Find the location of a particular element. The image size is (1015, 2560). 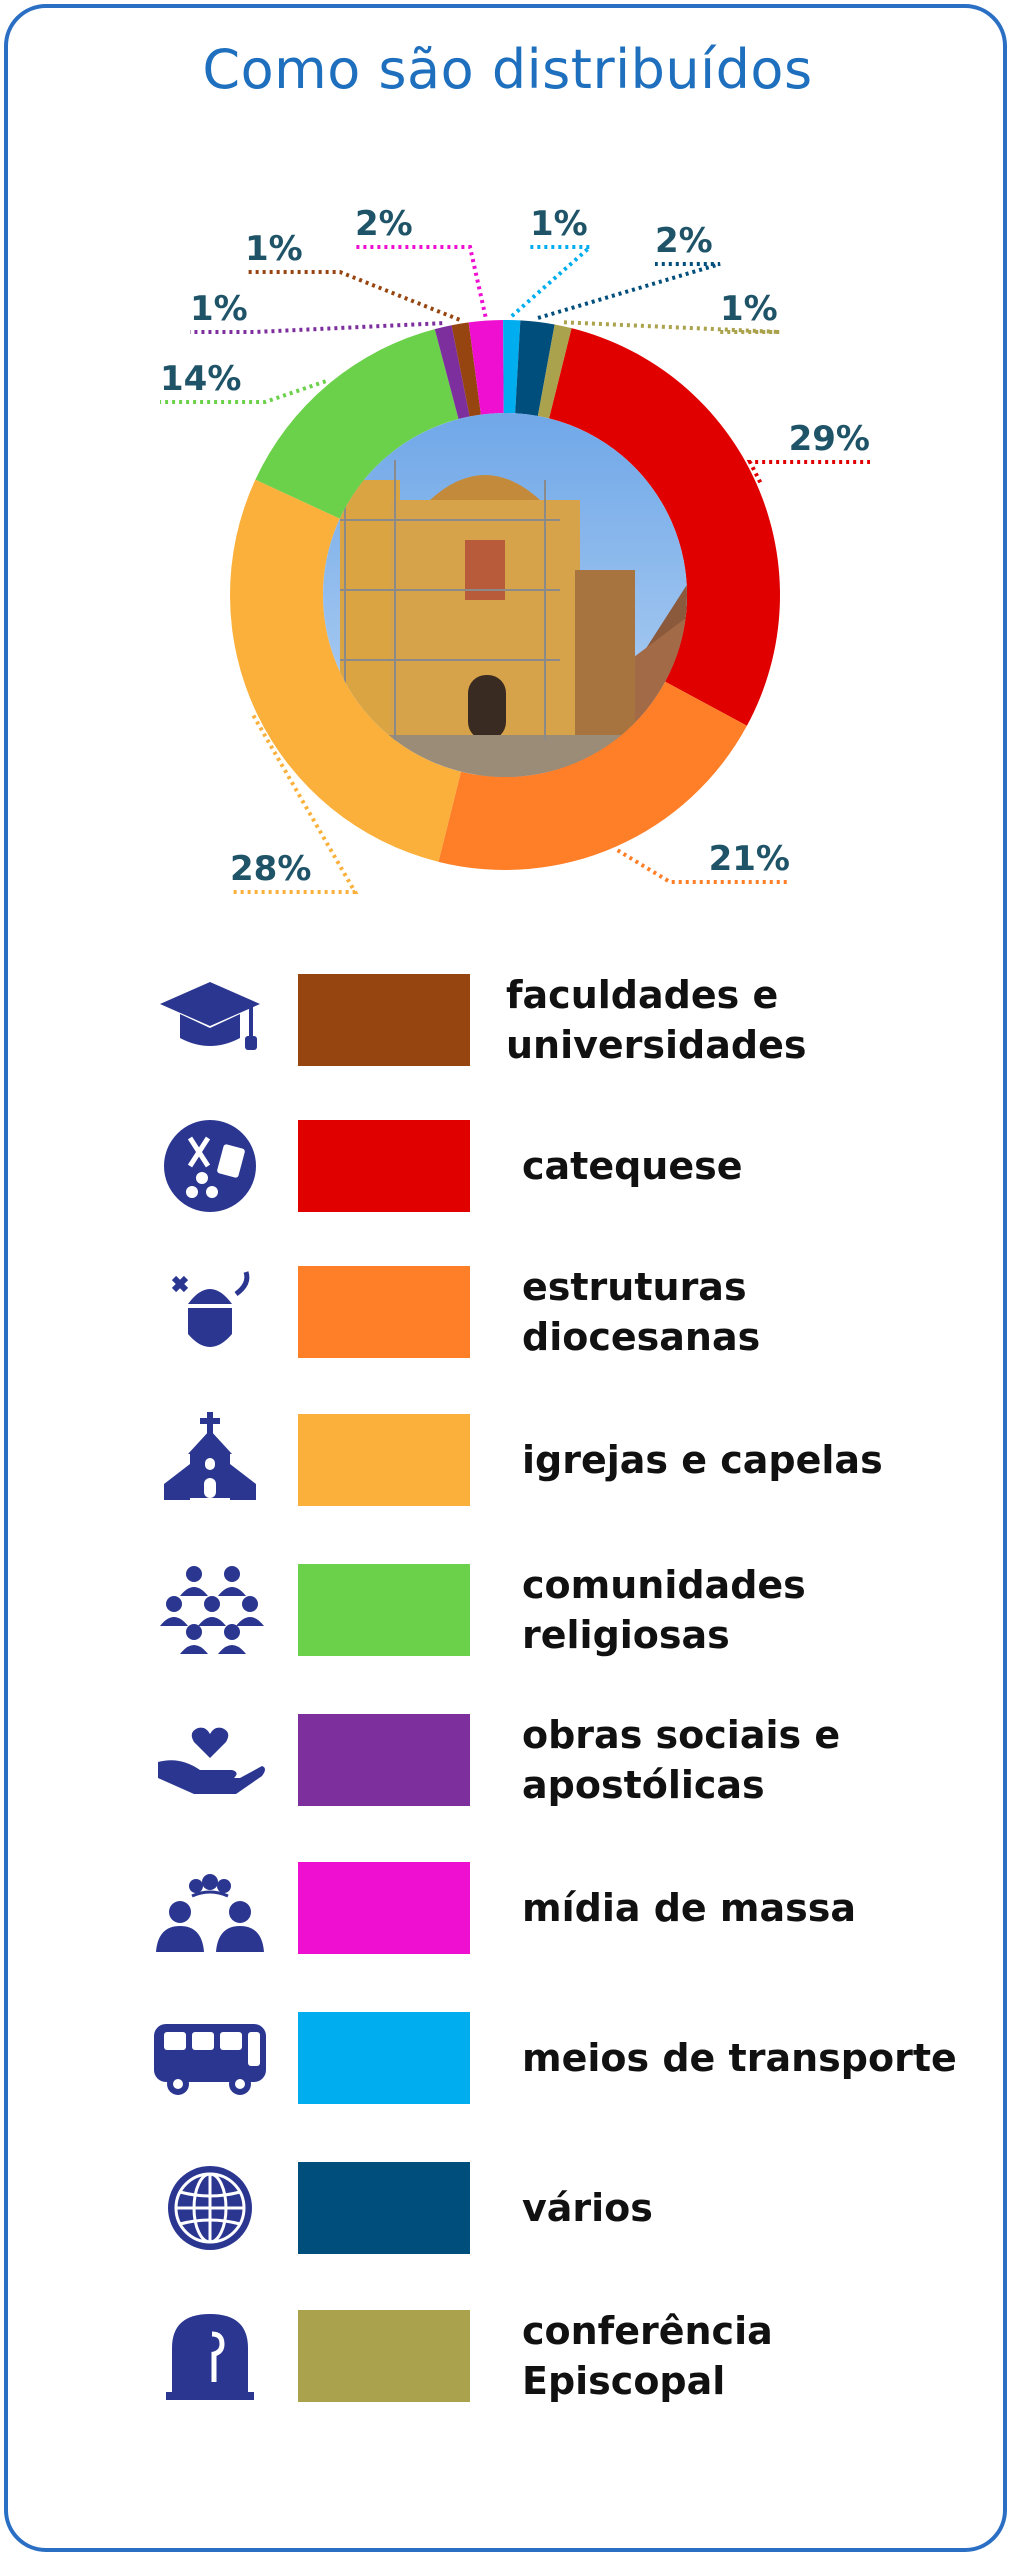

value-label-7: 2% is located at coordinates (384, 224).